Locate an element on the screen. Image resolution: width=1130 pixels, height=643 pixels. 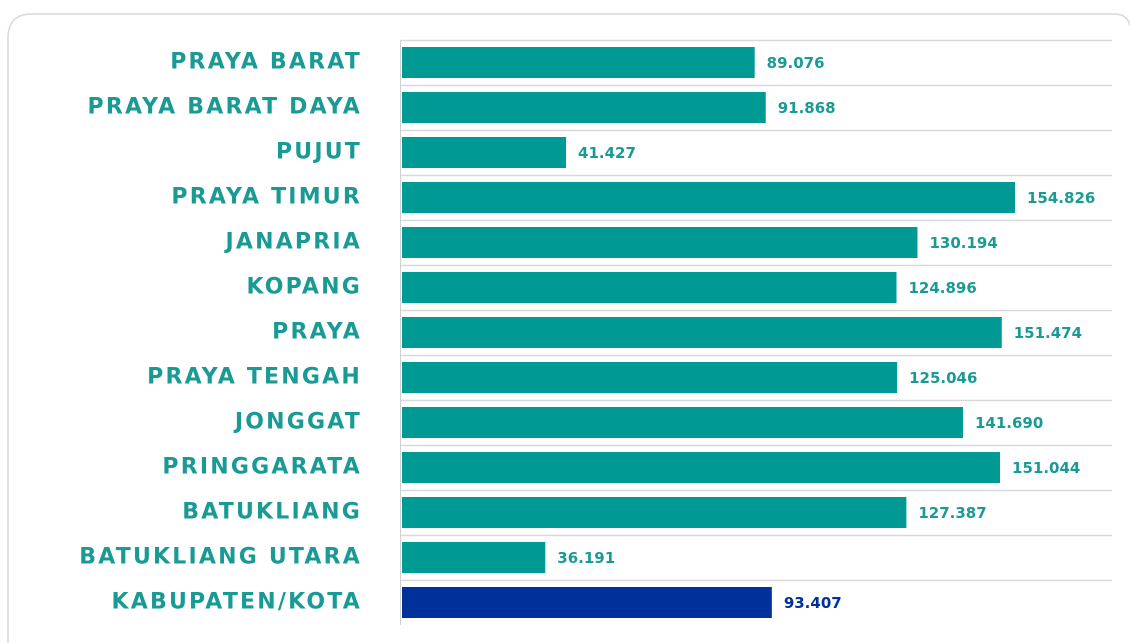
category-label: BATUKLIANG is located at coordinates (272, 512).